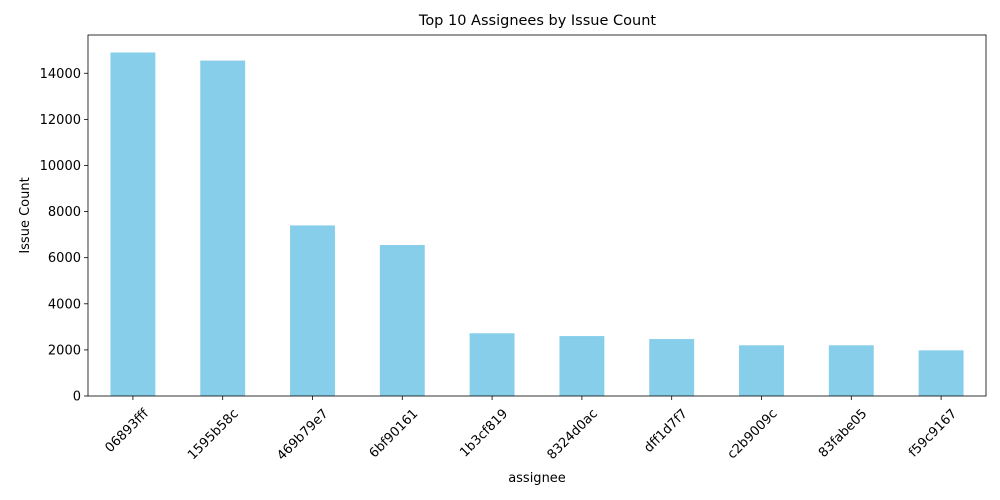  What do you see at coordinates (133, 224) in the screenshot?
I see `bar-06893fff` at bounding box center [133, 224].